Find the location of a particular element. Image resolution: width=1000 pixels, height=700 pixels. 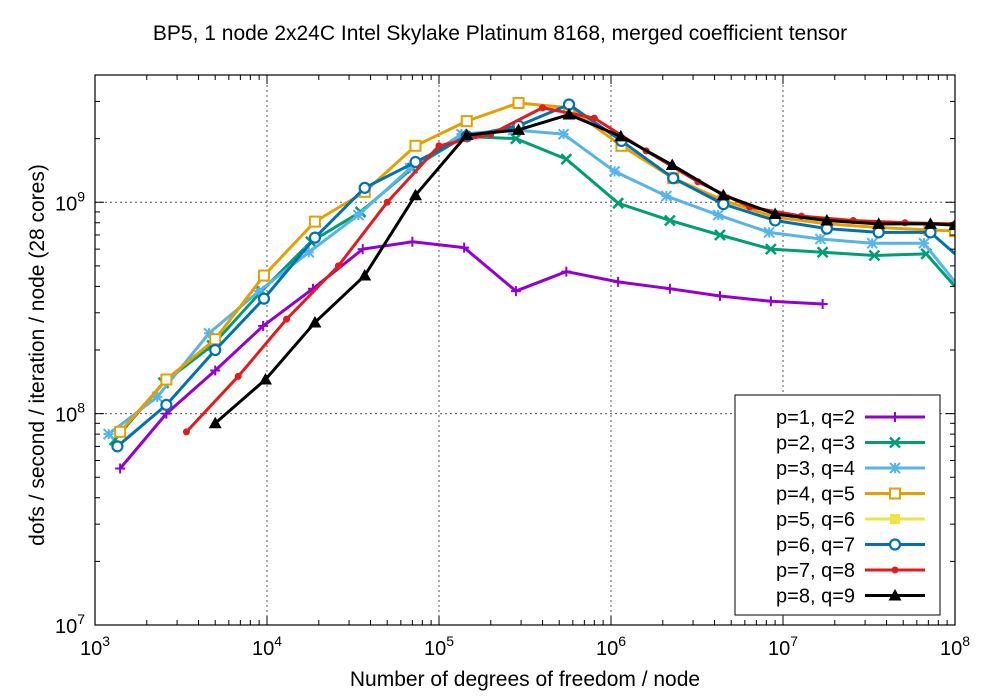

x-tick-label: 10⁶ is located at coordinates (611, 646).